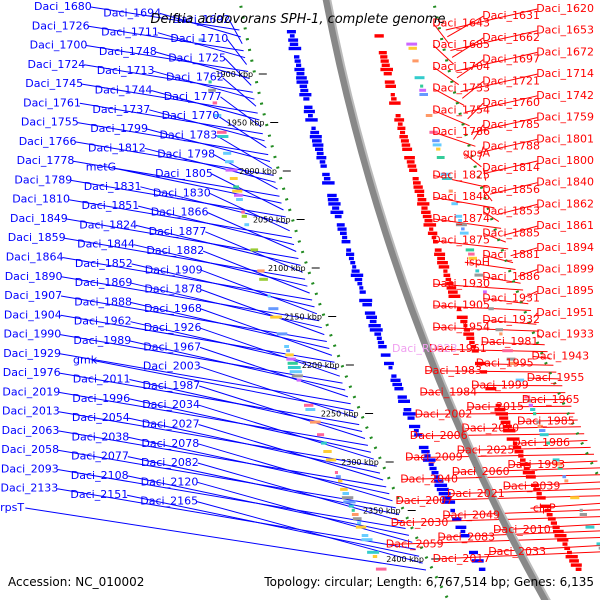  Describe the element at coordinates (173, 308) in the screenshot. I see `gene-label-left: Daci_1968` at that location.